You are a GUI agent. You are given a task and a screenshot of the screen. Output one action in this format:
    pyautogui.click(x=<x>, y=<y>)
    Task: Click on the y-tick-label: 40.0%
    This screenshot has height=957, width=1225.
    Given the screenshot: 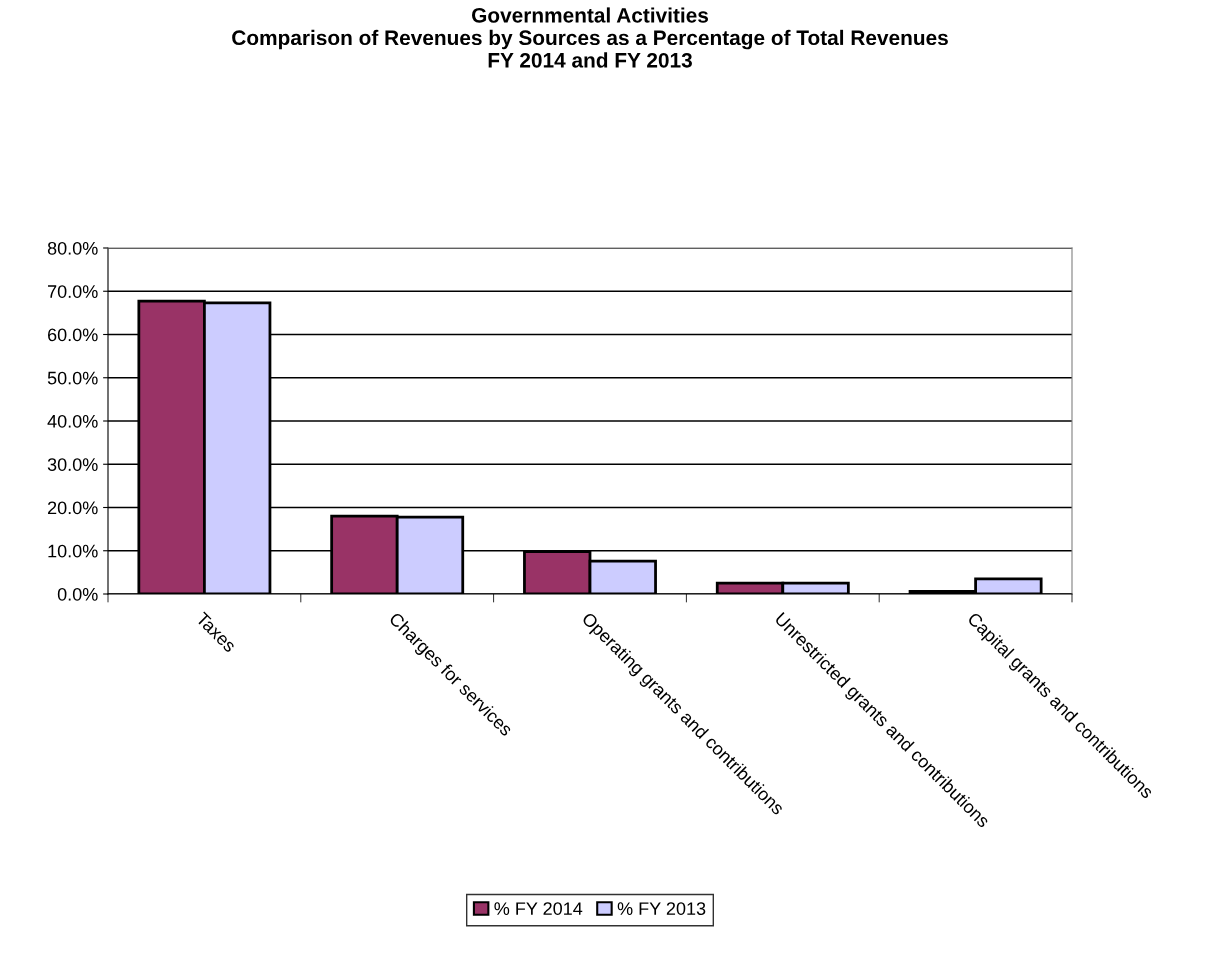 What is the action you would take?
    pyautogui.click(x=72, y=421)
    